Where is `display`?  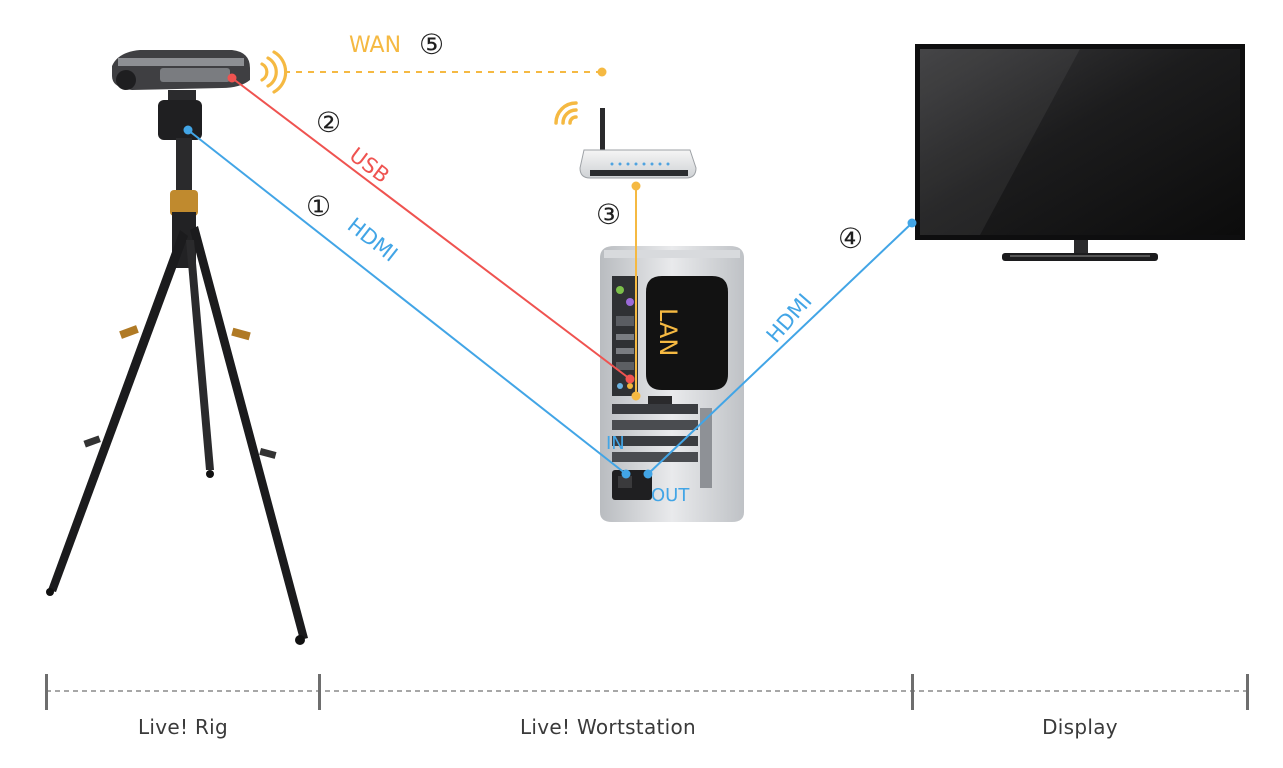
display is located at coordinates (1080, 152).